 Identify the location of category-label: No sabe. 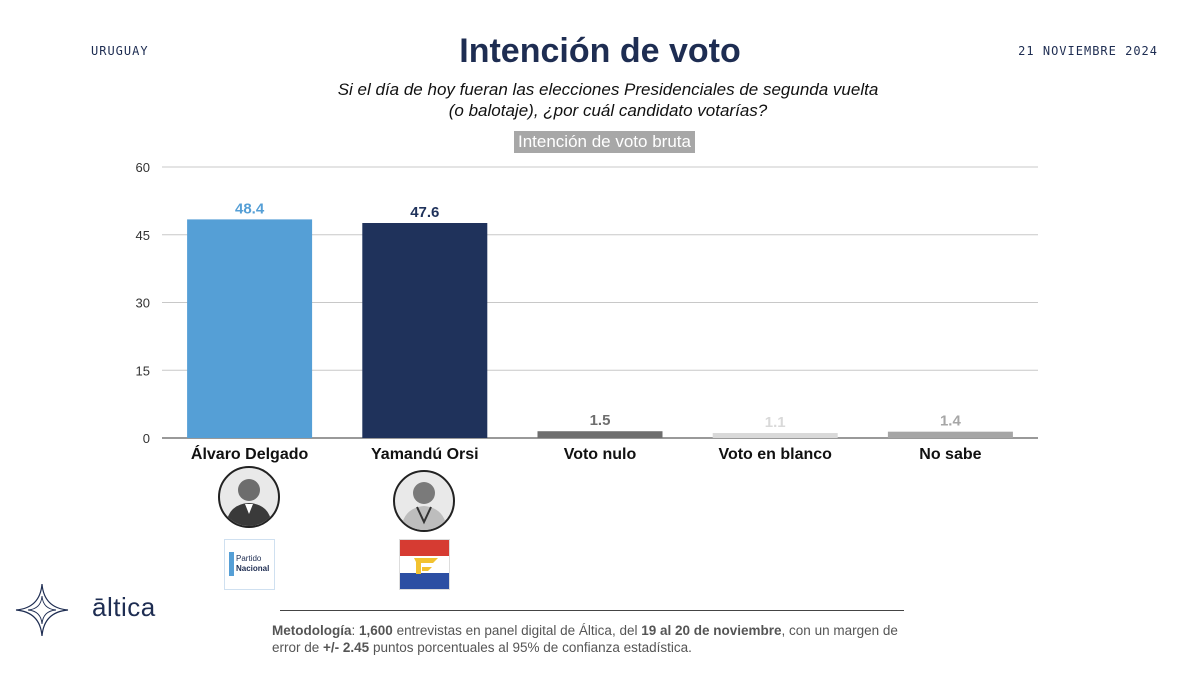
(950, 454).